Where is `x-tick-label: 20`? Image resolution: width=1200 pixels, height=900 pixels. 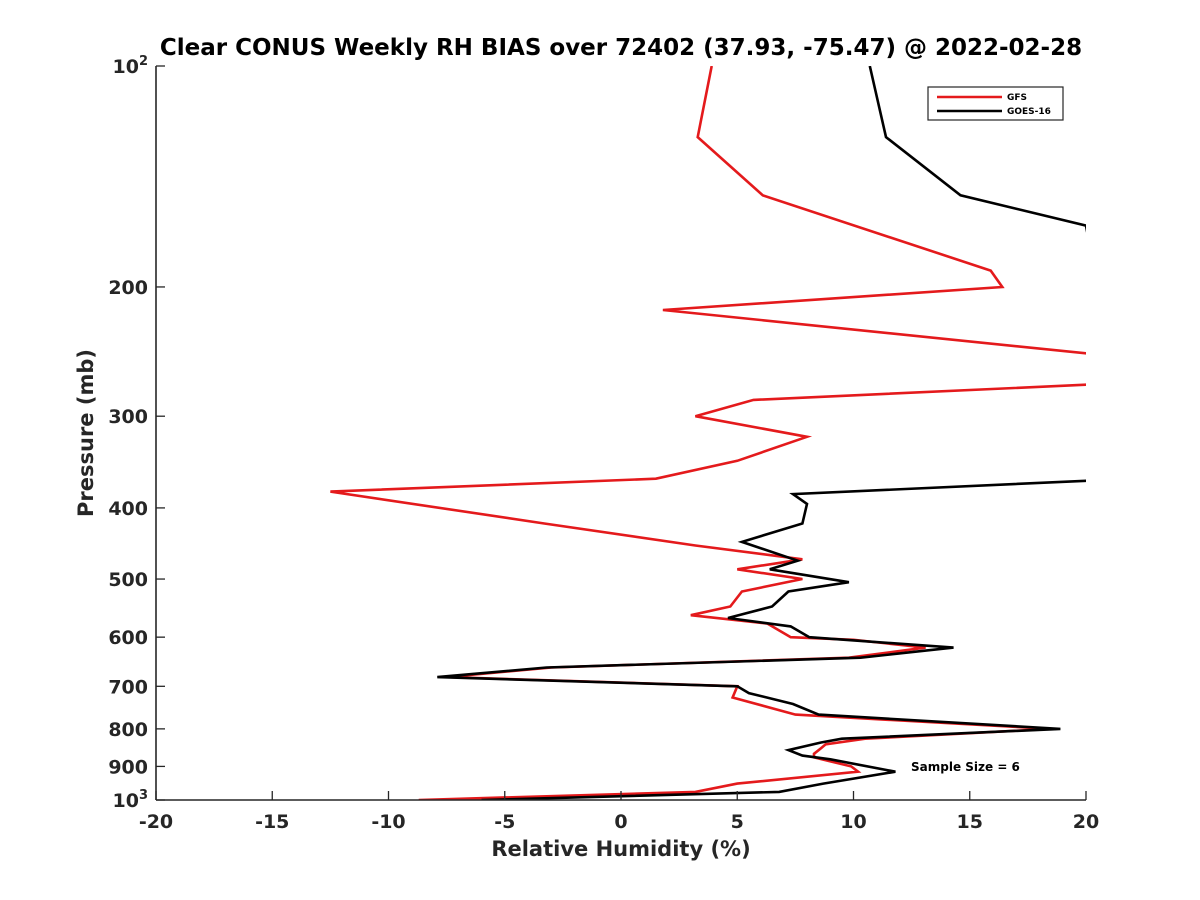
x-tick-label: 20 is located at coordinates (1086, 822).